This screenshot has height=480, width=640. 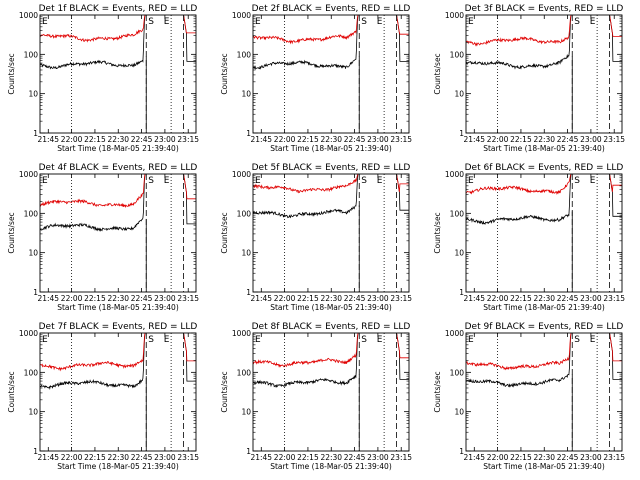 I want to click on chart-title: Det 4f BLACK = Events, RED = LLD, so click(x=118, y=168).